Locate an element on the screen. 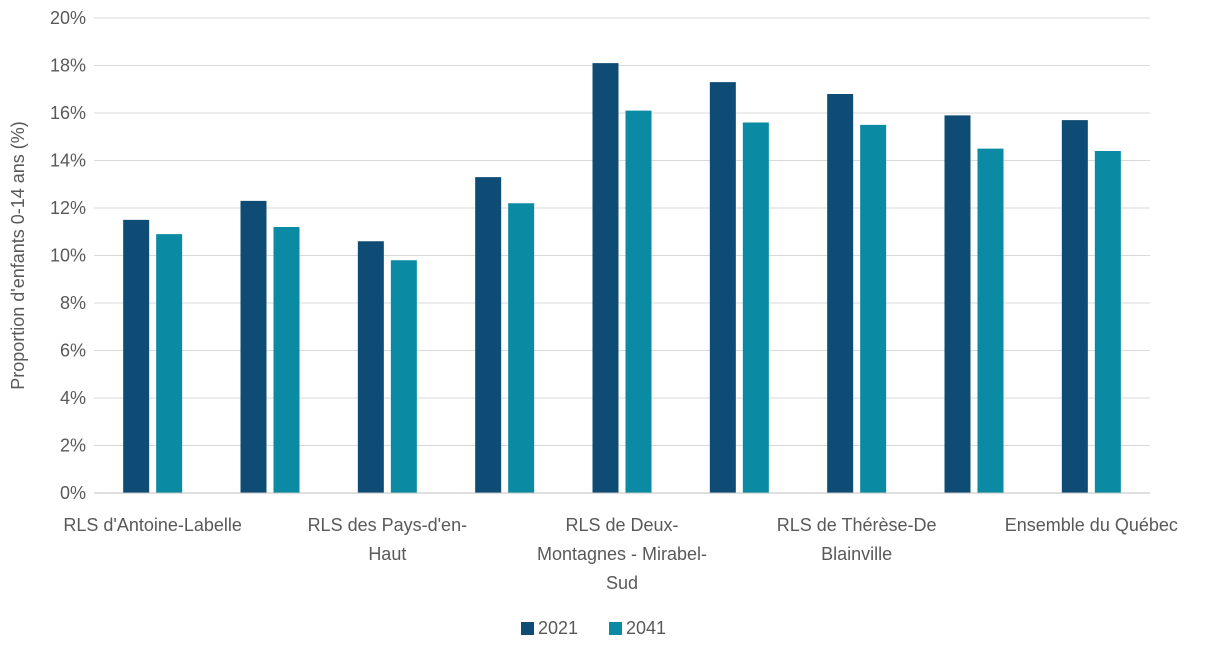 This screenshot has width=1206, height=647. bar-2041-c1 is located at coordinates (286, 360).